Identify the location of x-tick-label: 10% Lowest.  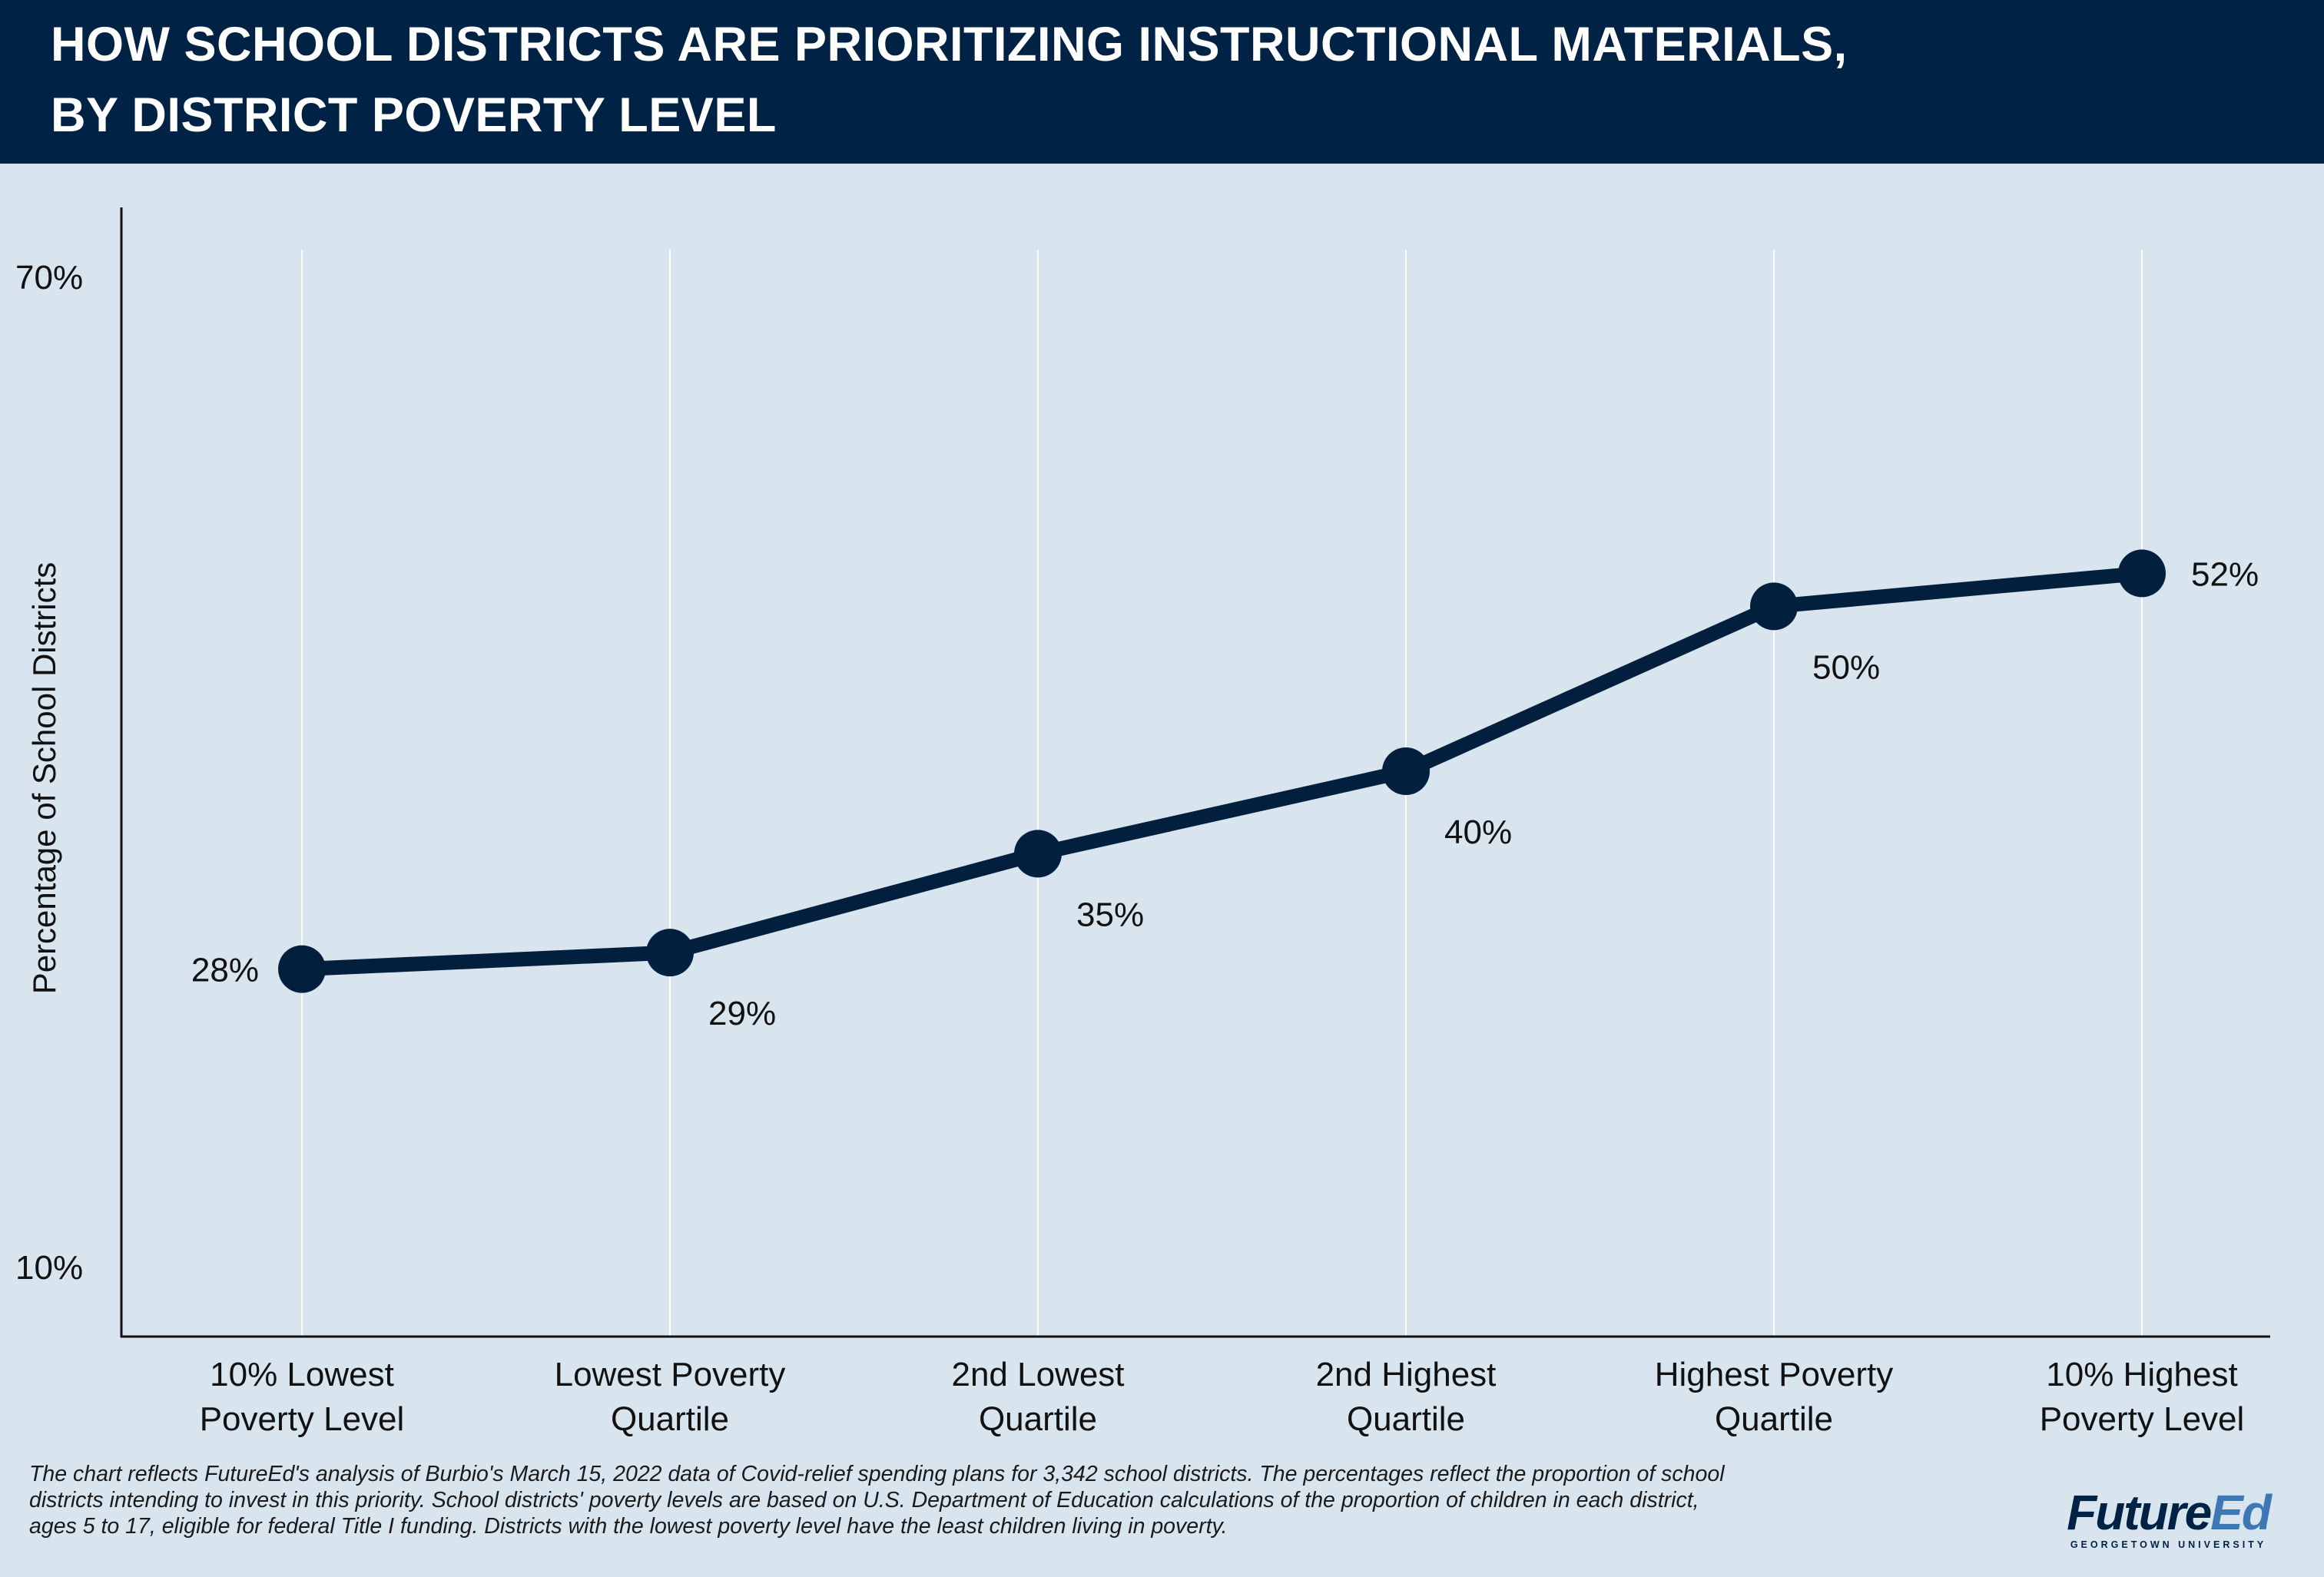
(302, 1374).